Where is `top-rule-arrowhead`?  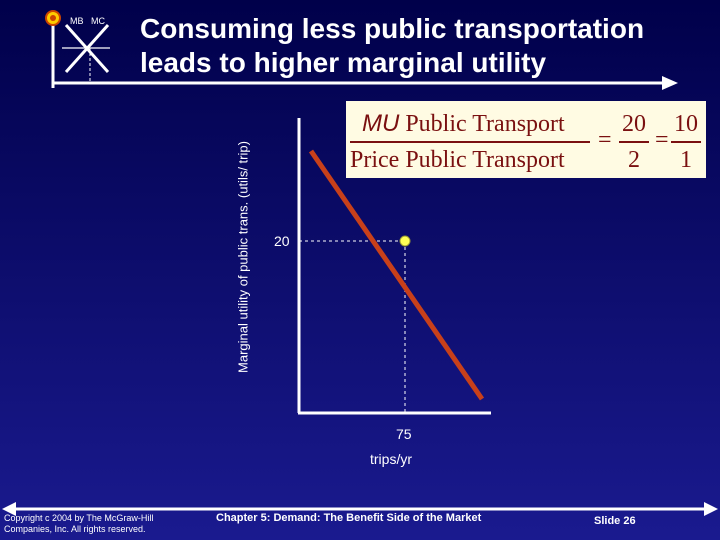
top-rule-arrowhead is located at coordinates (670, 83).